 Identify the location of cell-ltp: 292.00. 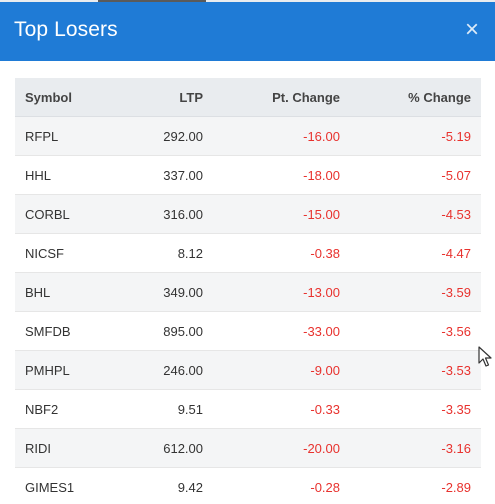
(163, 136).